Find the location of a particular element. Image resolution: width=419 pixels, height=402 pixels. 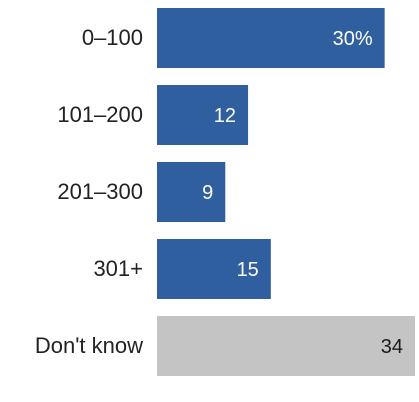

bar-don-t-know is located at coordinates (286, 346).